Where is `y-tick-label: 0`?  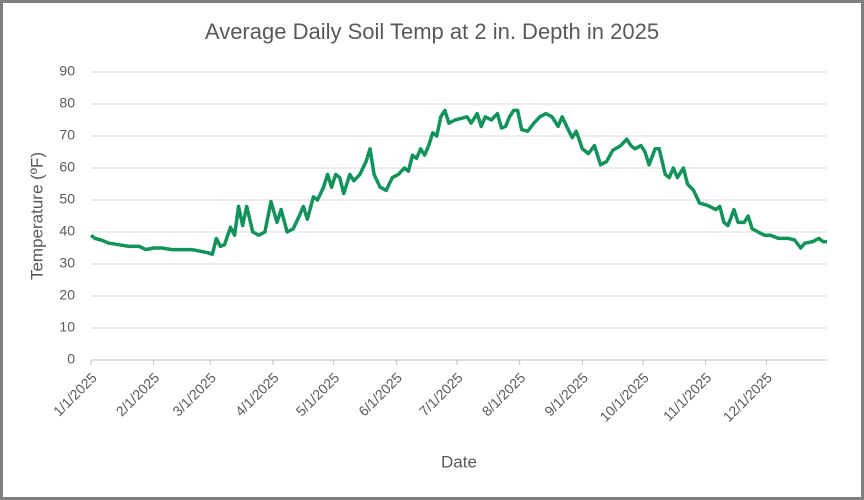
y-tick-label: 0 is located at coordinates (71, 359).